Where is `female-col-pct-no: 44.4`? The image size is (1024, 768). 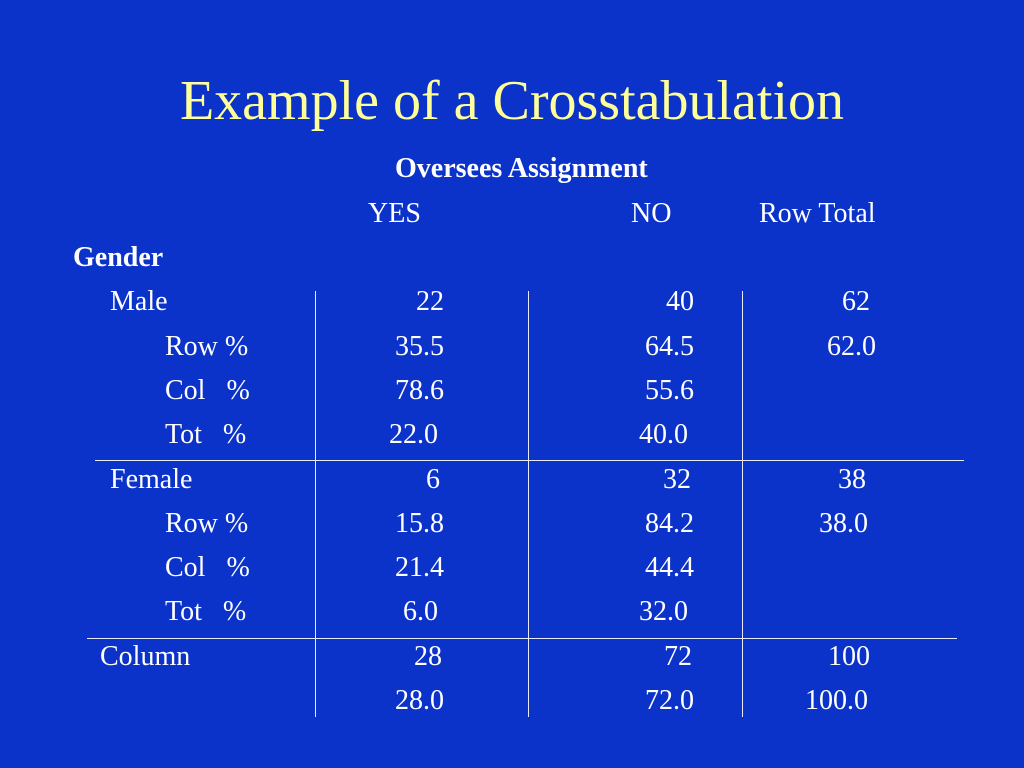 female-col-pct-no: 44.4 is located at coordinates (669, 567).